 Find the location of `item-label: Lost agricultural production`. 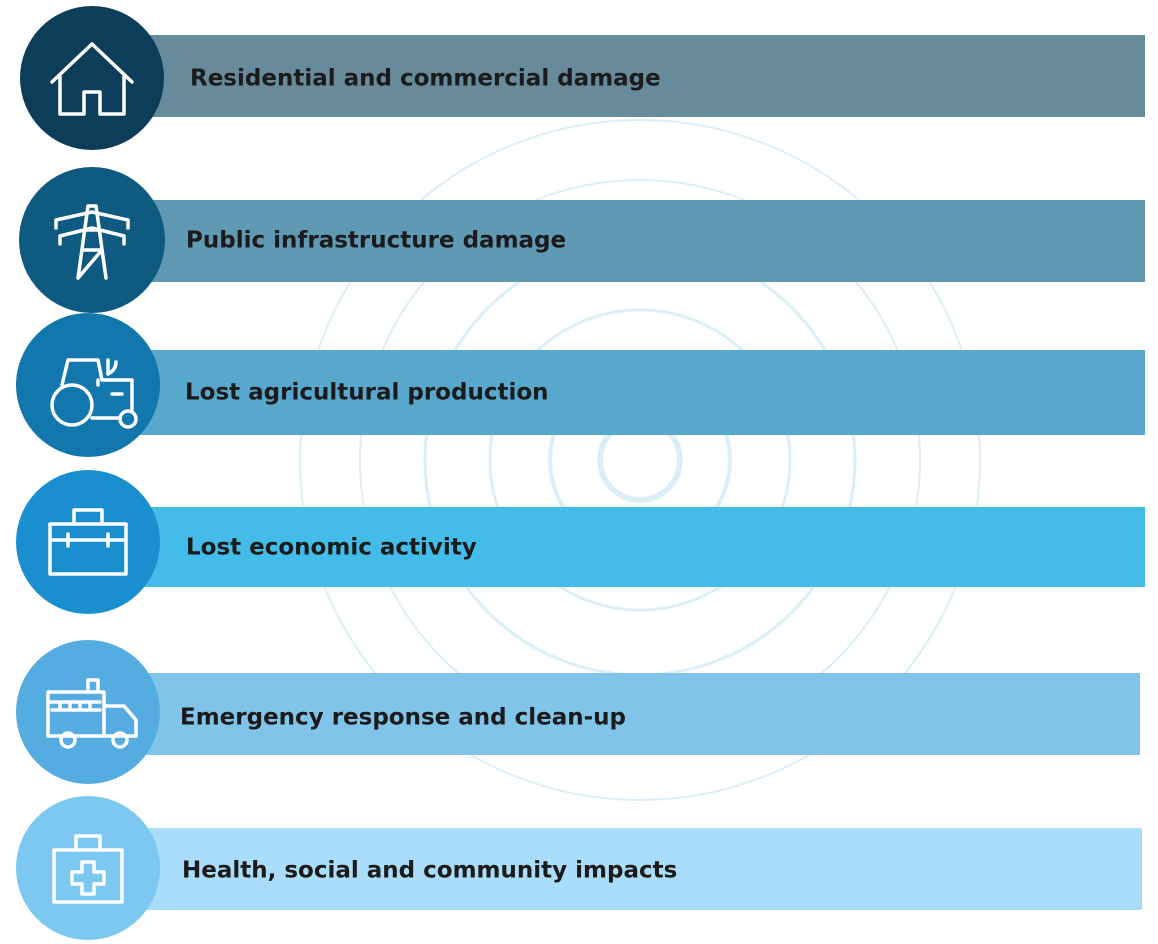

item-label: Lost agricultural production is located at coordinates (367, 393).